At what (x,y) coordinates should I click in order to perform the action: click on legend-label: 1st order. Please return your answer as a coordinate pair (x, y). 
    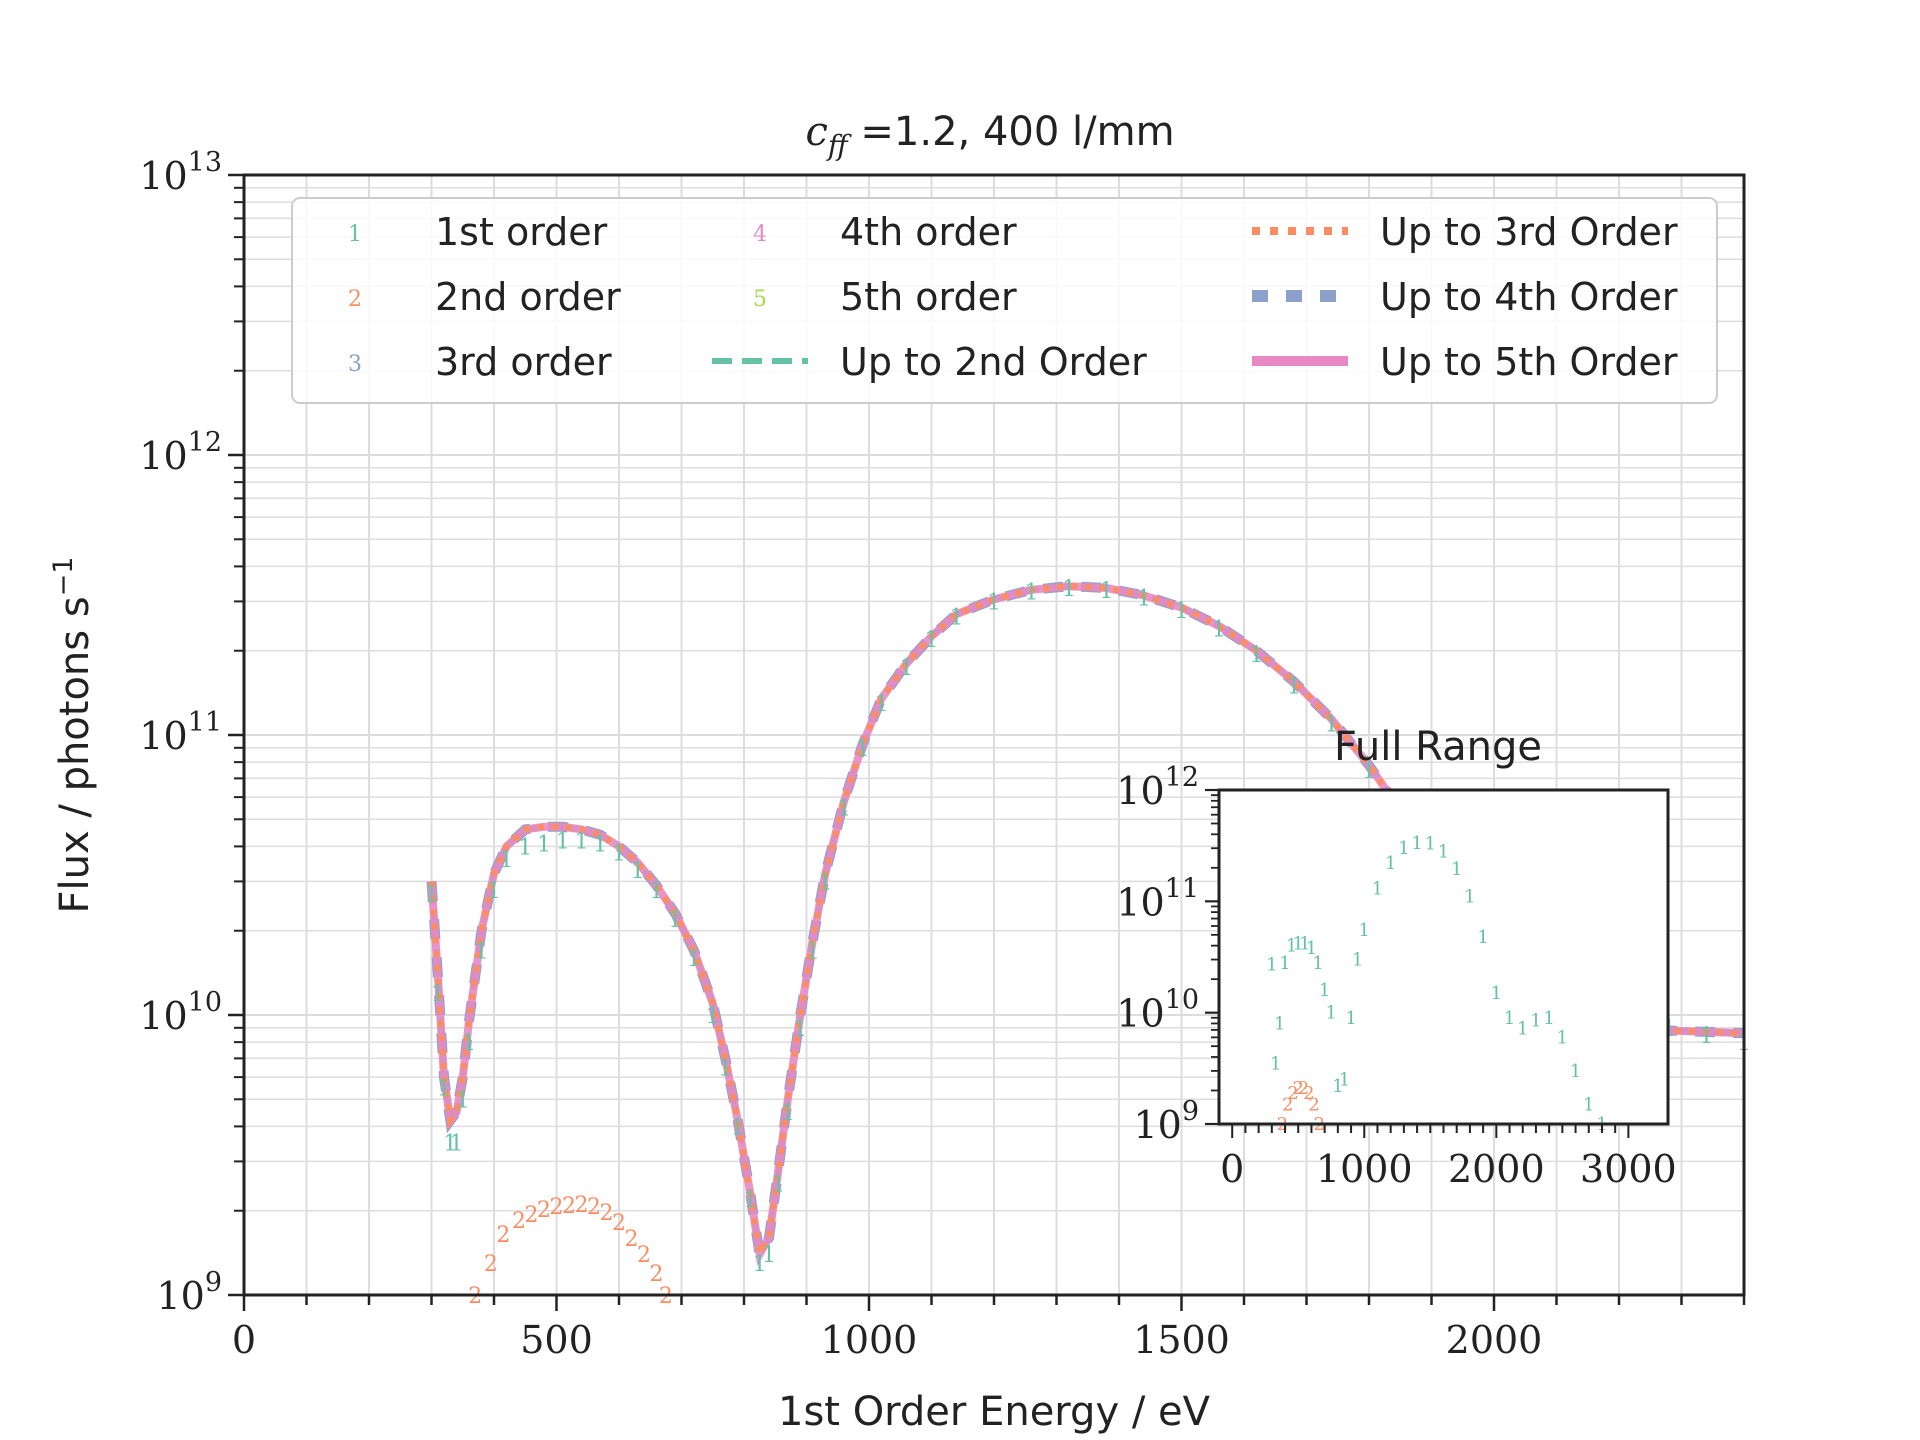
    Looking at the image, I should click on (521, 232).